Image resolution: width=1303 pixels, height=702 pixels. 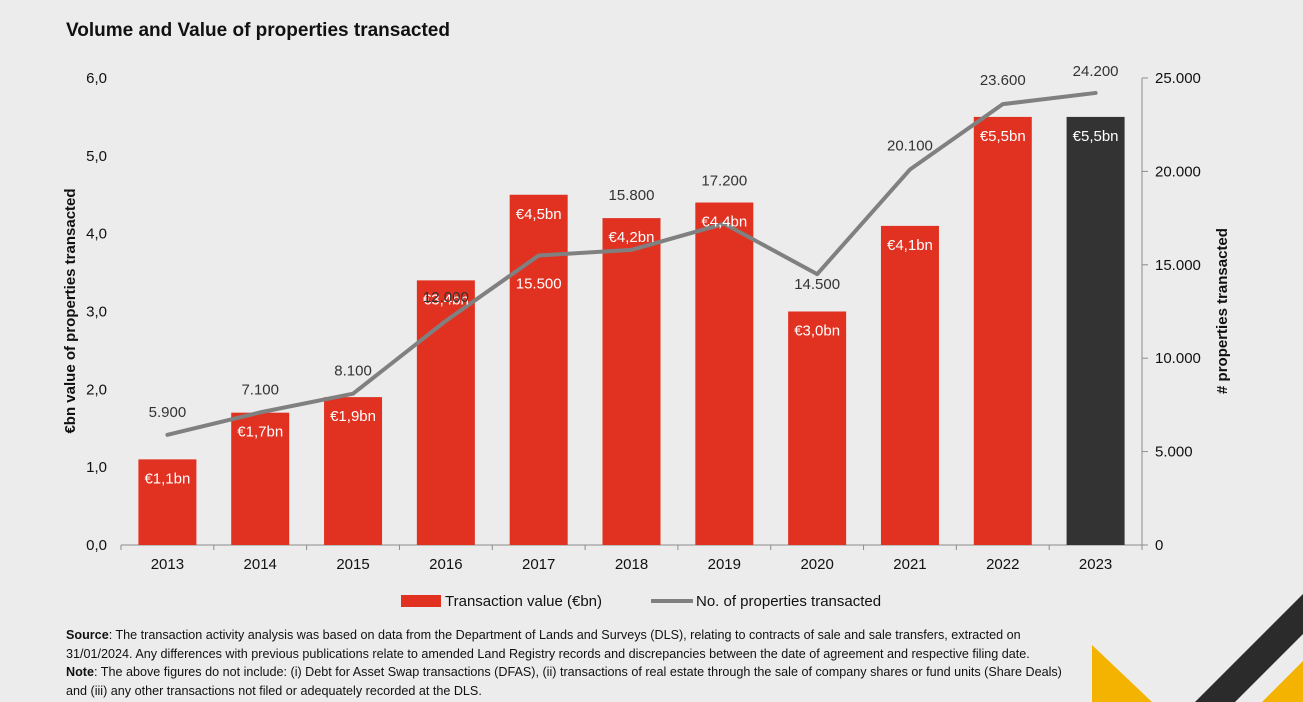 What do you see at coordinates (70, 310) in the screenshot?
I see `left-y-axis-title: €bn value of properties transacted` at bounding box center [70, 310].